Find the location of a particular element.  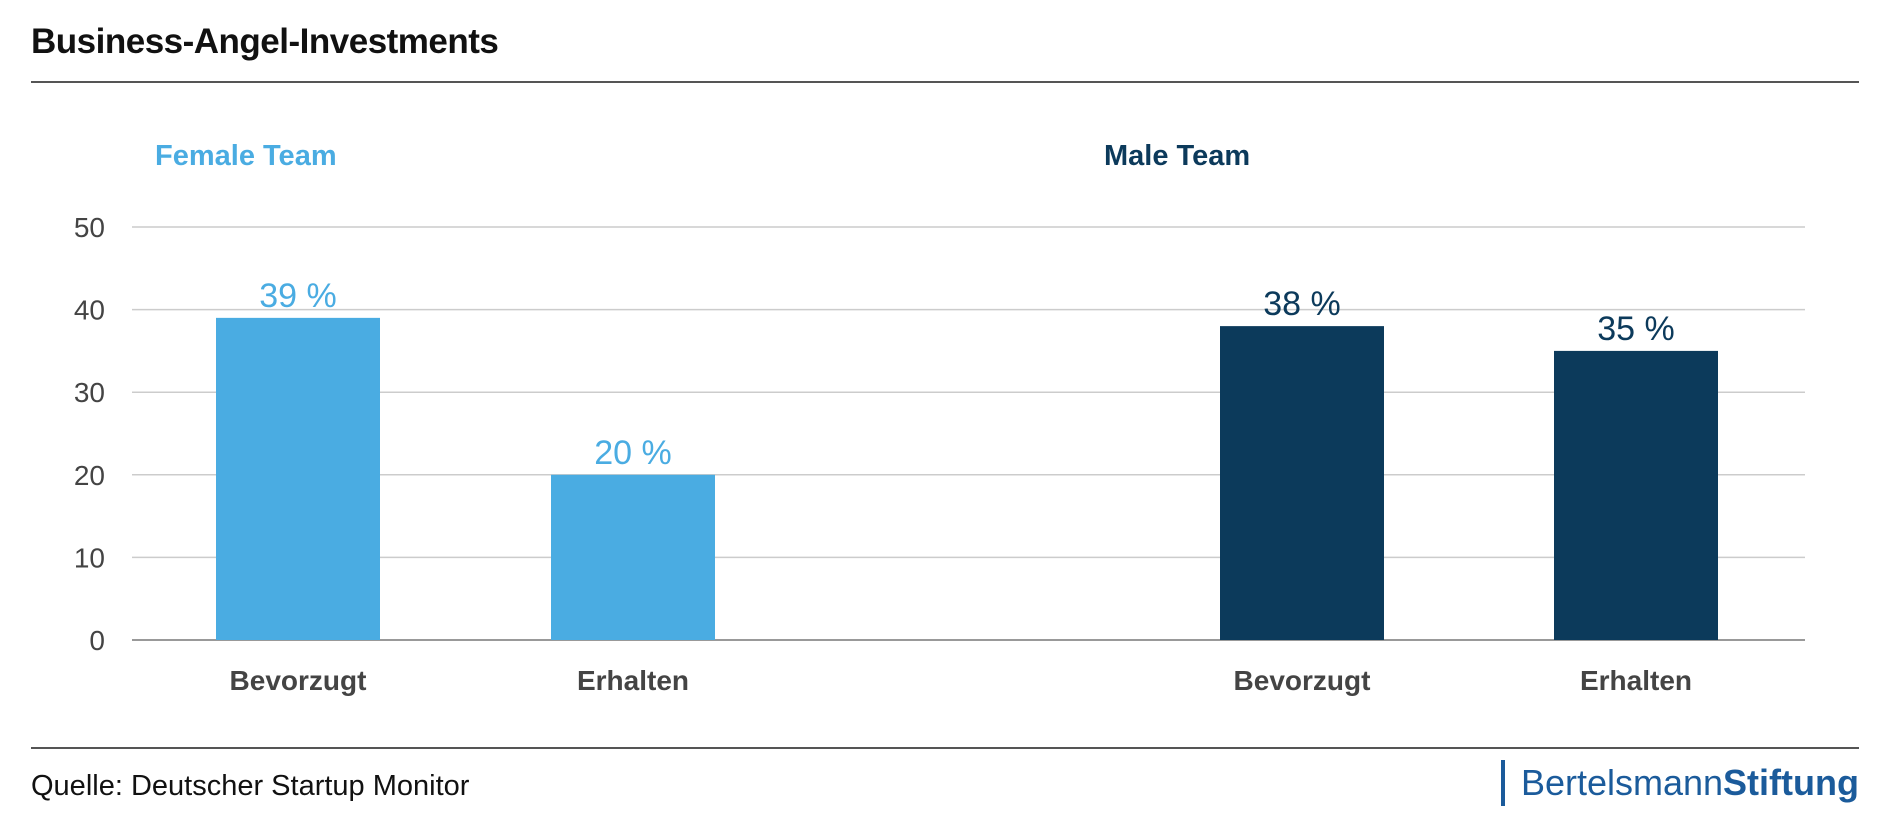

y-tick-label: 20 is located at coordinates (89, 475).